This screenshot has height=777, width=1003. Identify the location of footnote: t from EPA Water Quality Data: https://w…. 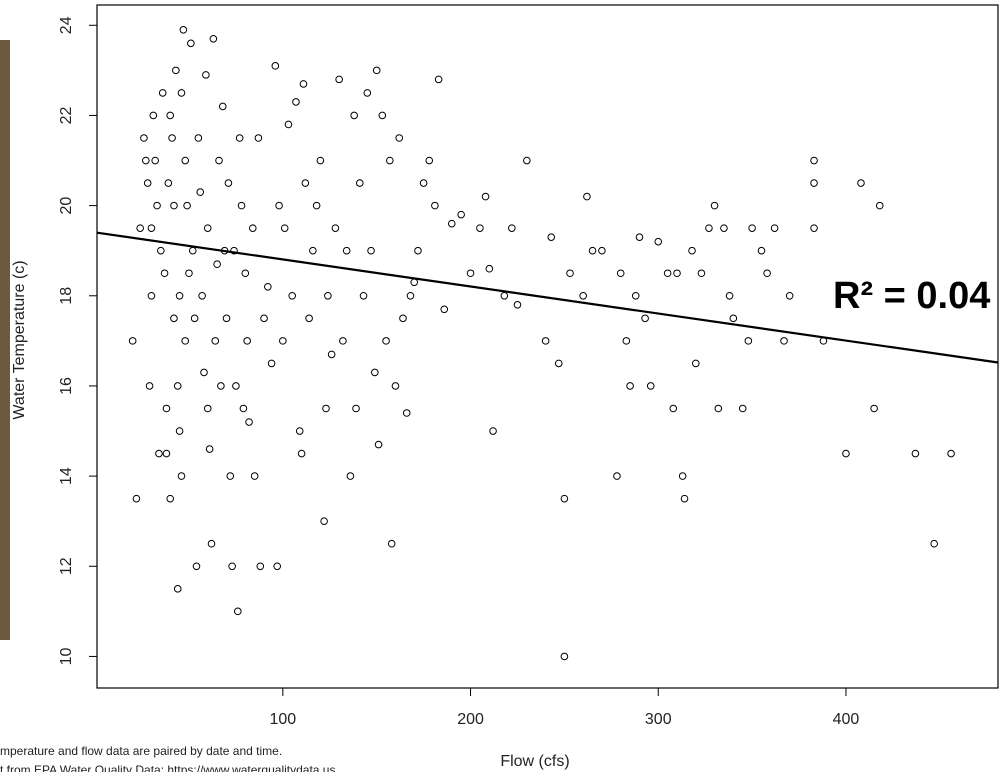
(167, 767).